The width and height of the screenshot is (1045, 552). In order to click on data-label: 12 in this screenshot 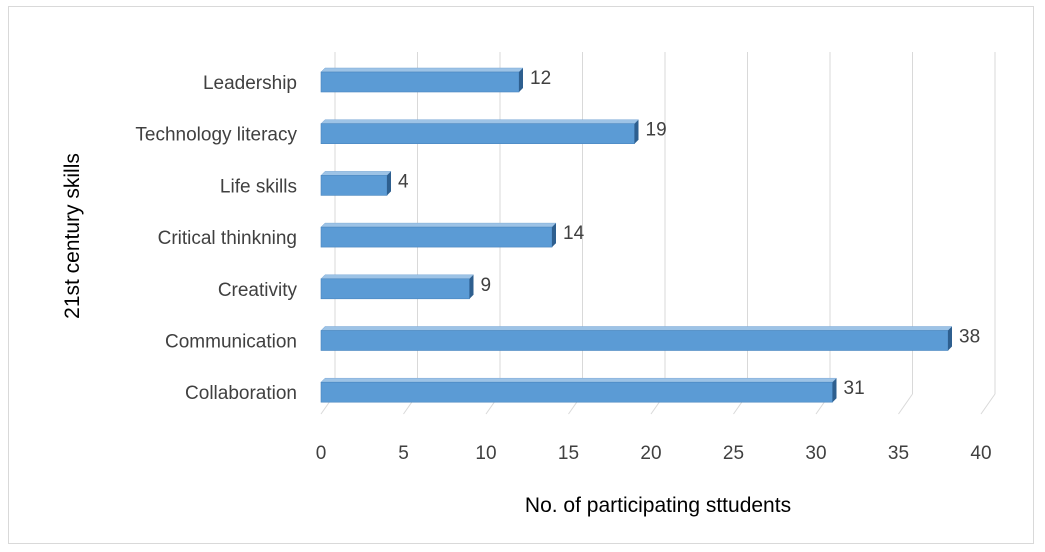, I will do `click(540, 78)`.